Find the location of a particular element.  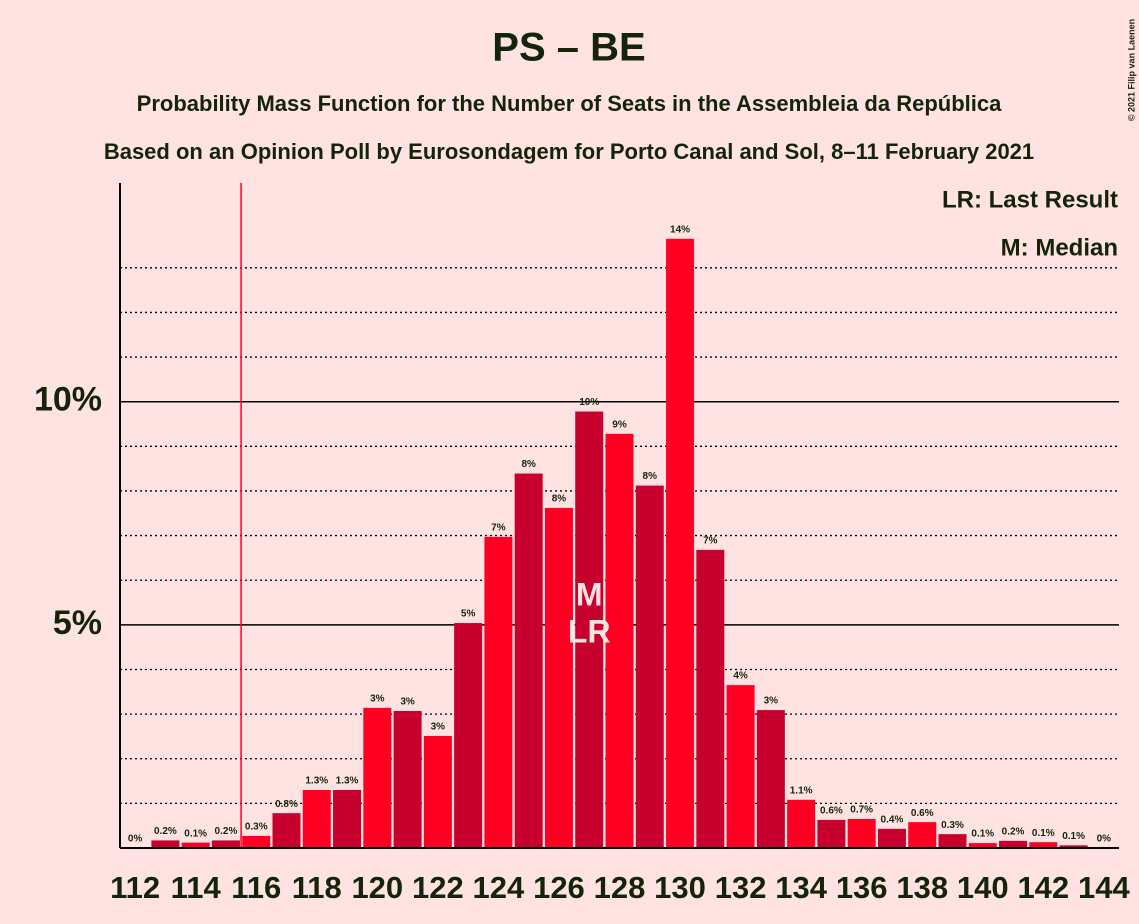

x-tick-label: 120 is located at coordinates (377, 887).